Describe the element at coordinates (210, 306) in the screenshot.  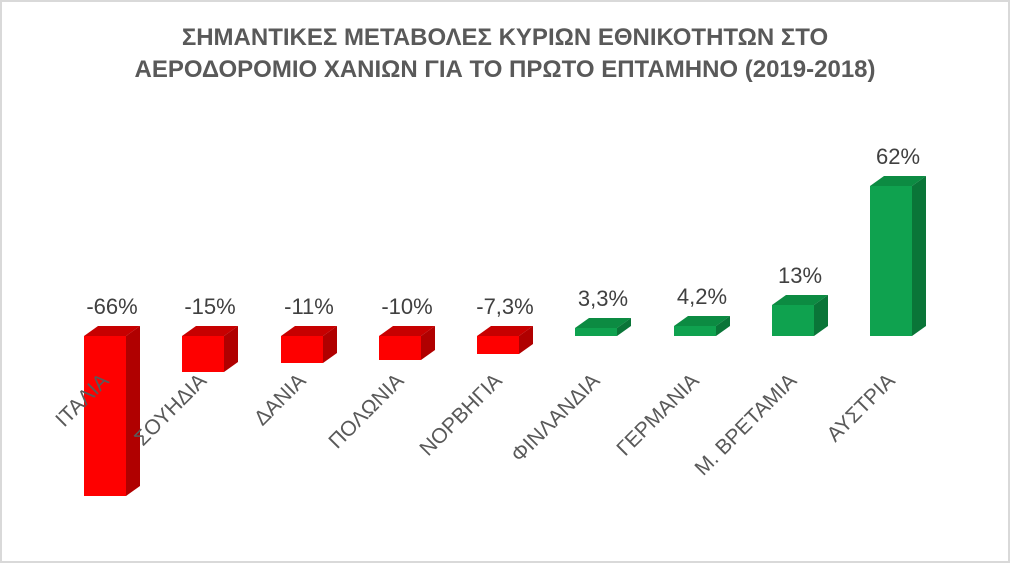
I see `data-label: -15%` at that location.